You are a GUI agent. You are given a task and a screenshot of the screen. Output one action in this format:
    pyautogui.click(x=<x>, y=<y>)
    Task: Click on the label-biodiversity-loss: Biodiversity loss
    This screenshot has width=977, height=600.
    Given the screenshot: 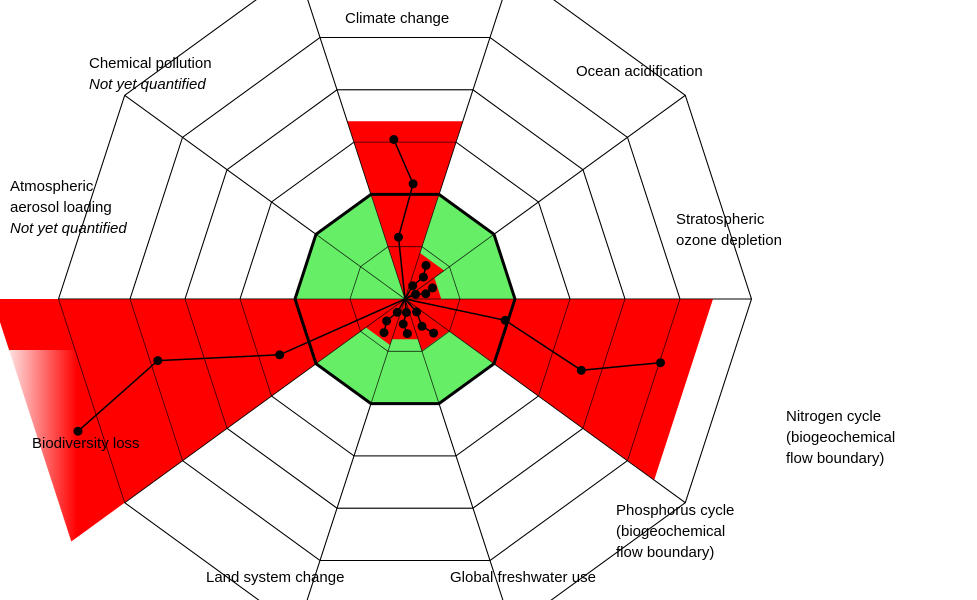 What is the action you would take?
    pyautogui.click(x=86, y=443)
    